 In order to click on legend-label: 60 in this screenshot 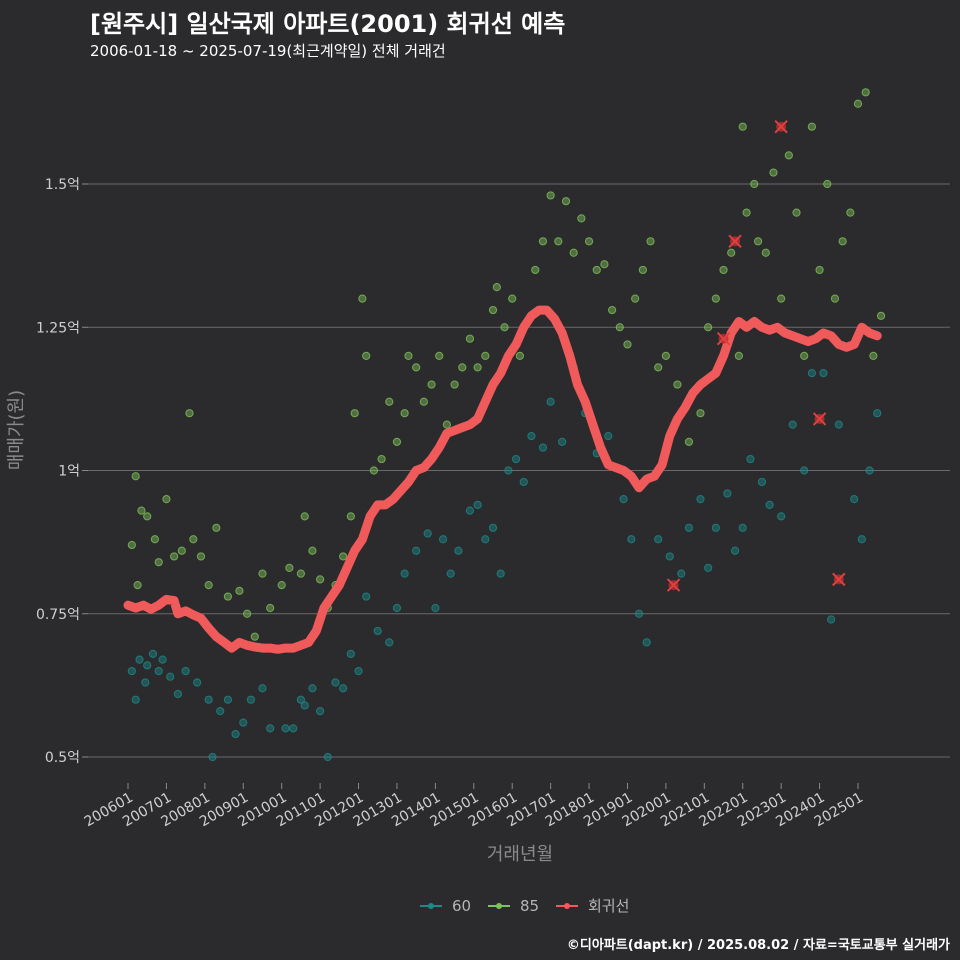, I will do `click(461, 906)`.